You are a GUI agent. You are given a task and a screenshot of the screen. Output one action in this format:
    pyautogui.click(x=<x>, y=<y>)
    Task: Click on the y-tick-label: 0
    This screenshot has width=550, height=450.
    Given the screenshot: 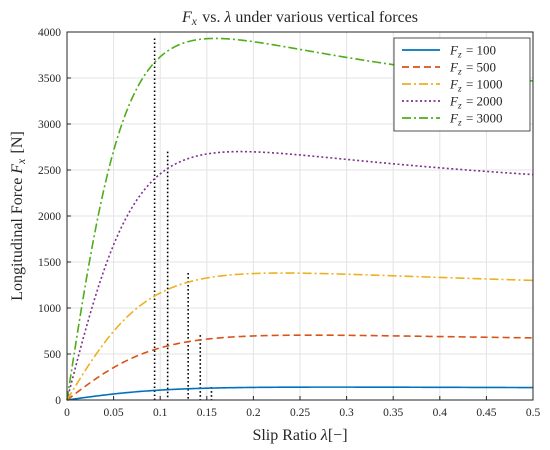 What is the action you would take?
    pyautogui.click(x=58, y=401)
    